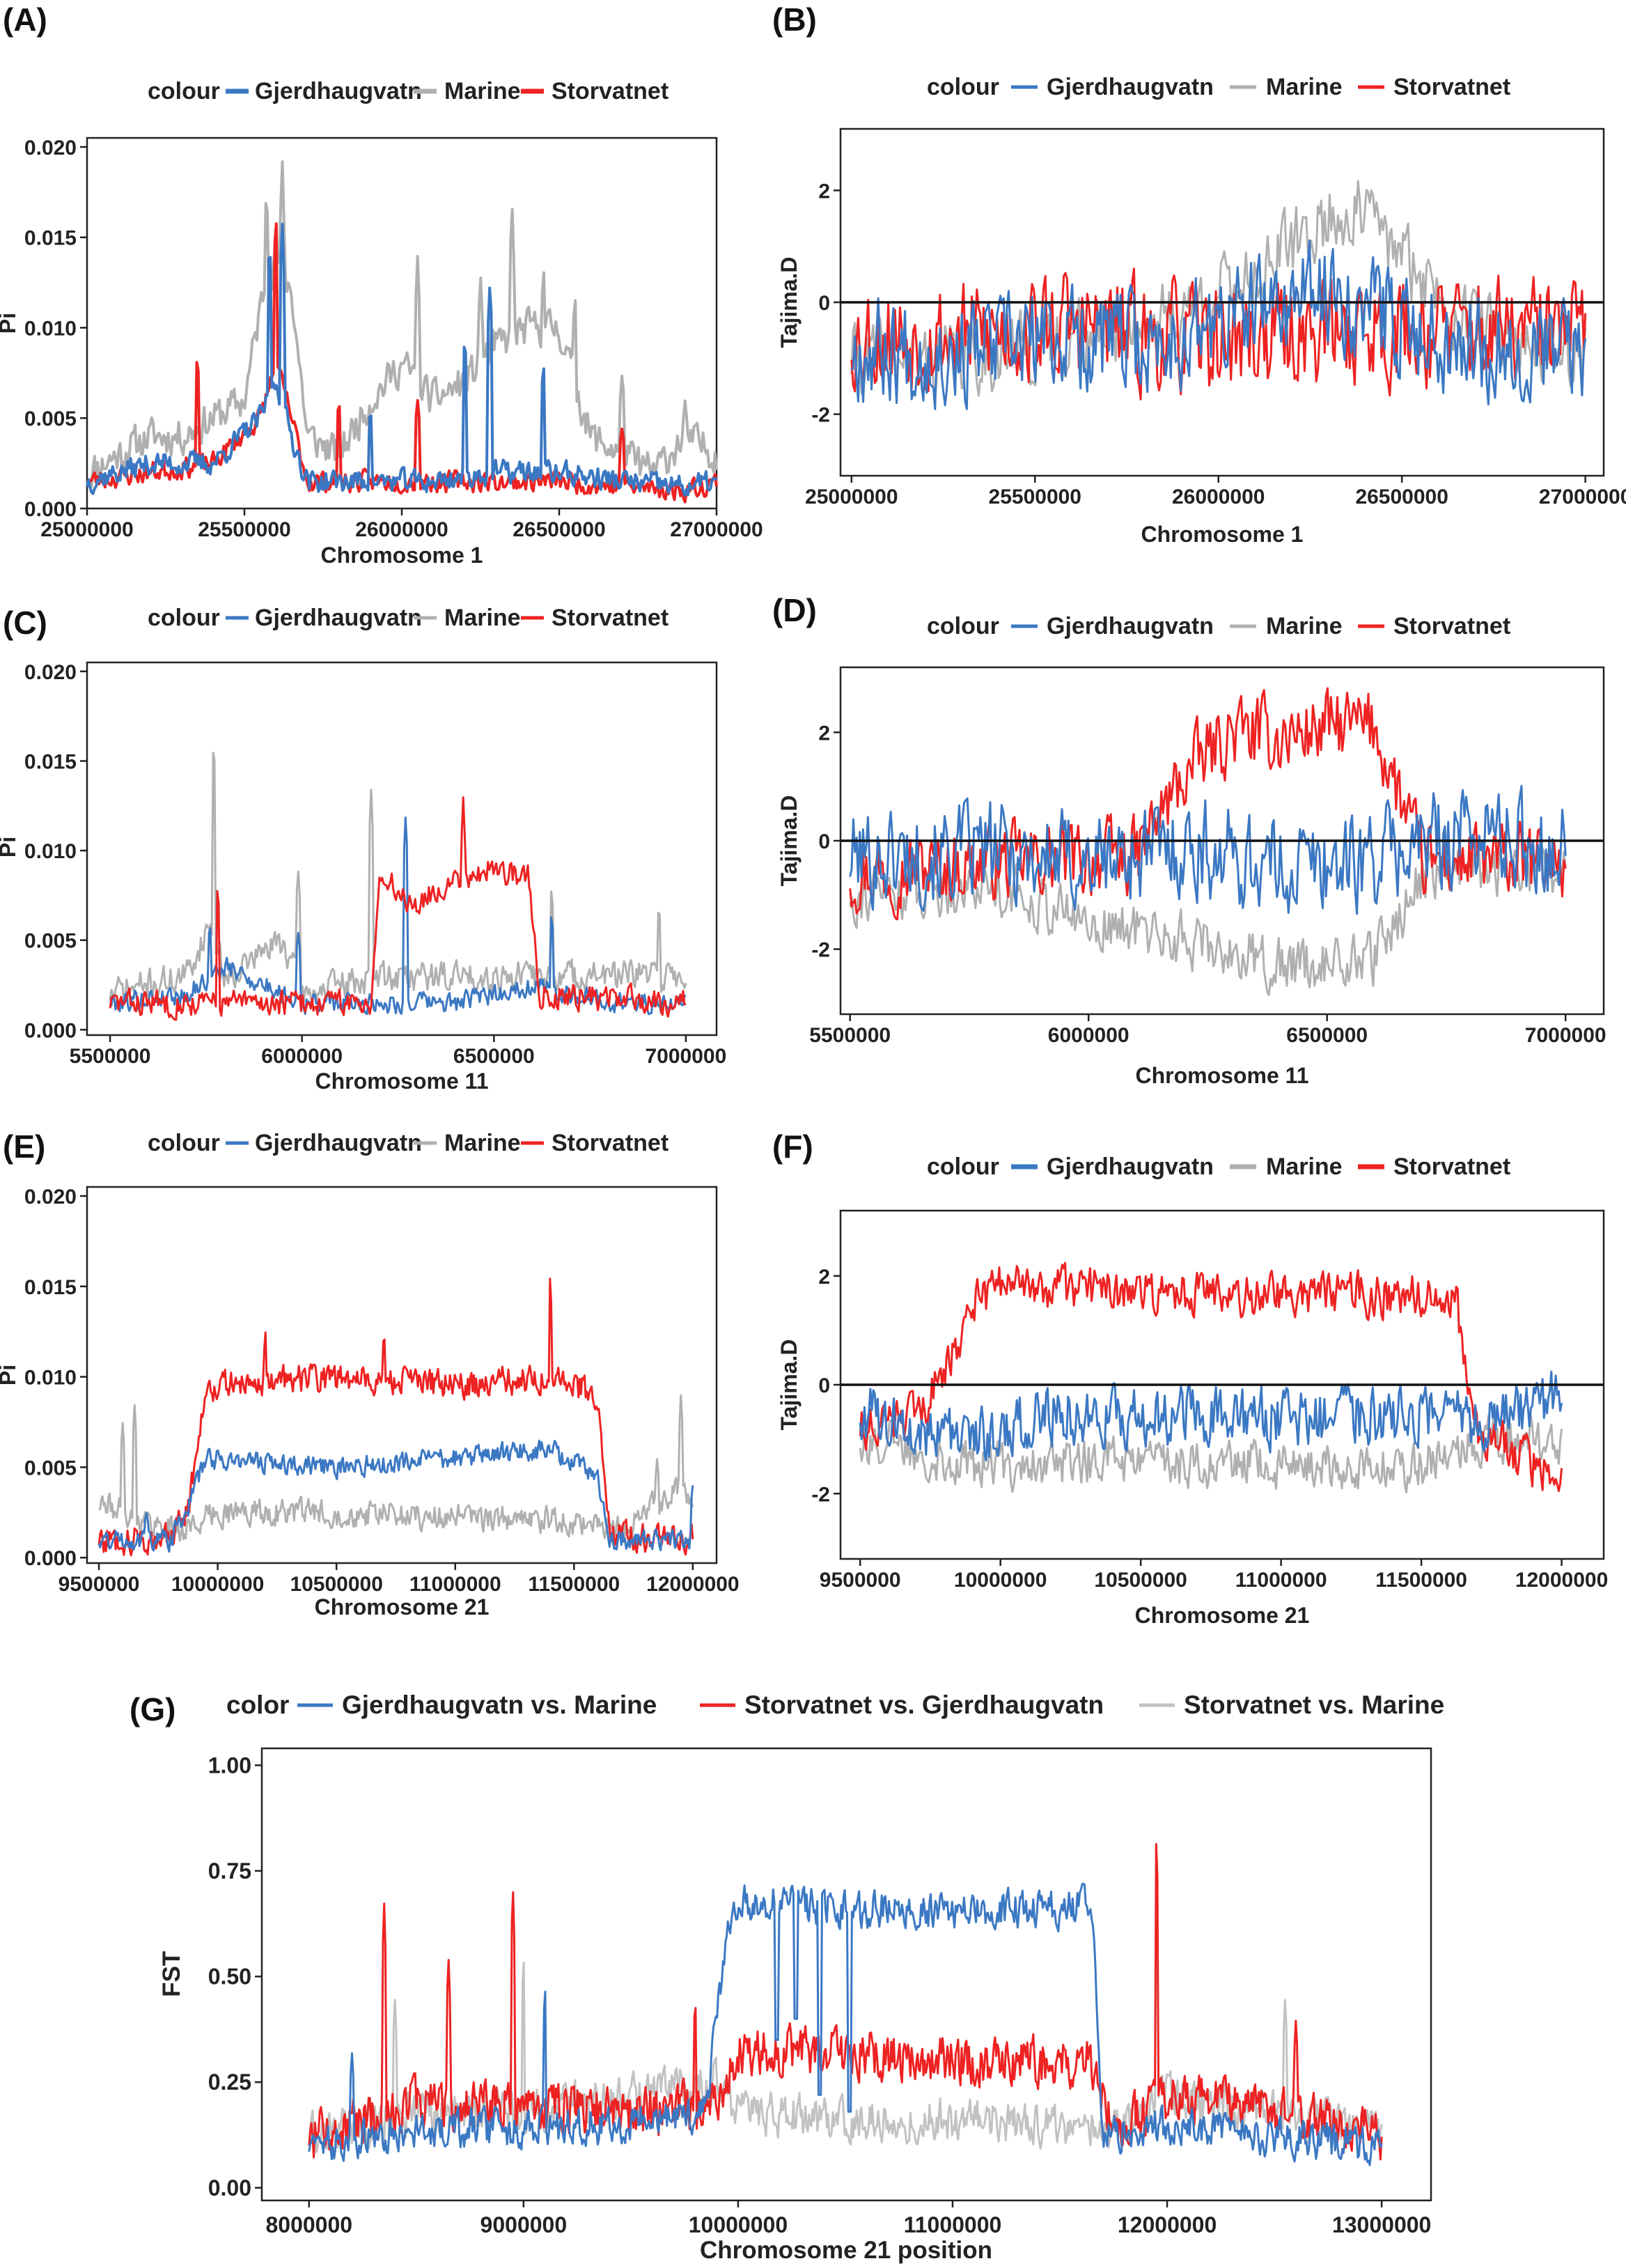 The image size is (1626, 2268). Describe the element at coordinates (824, 1277) in the screenshot. I see `y-tick-label-f: 2` at that location.